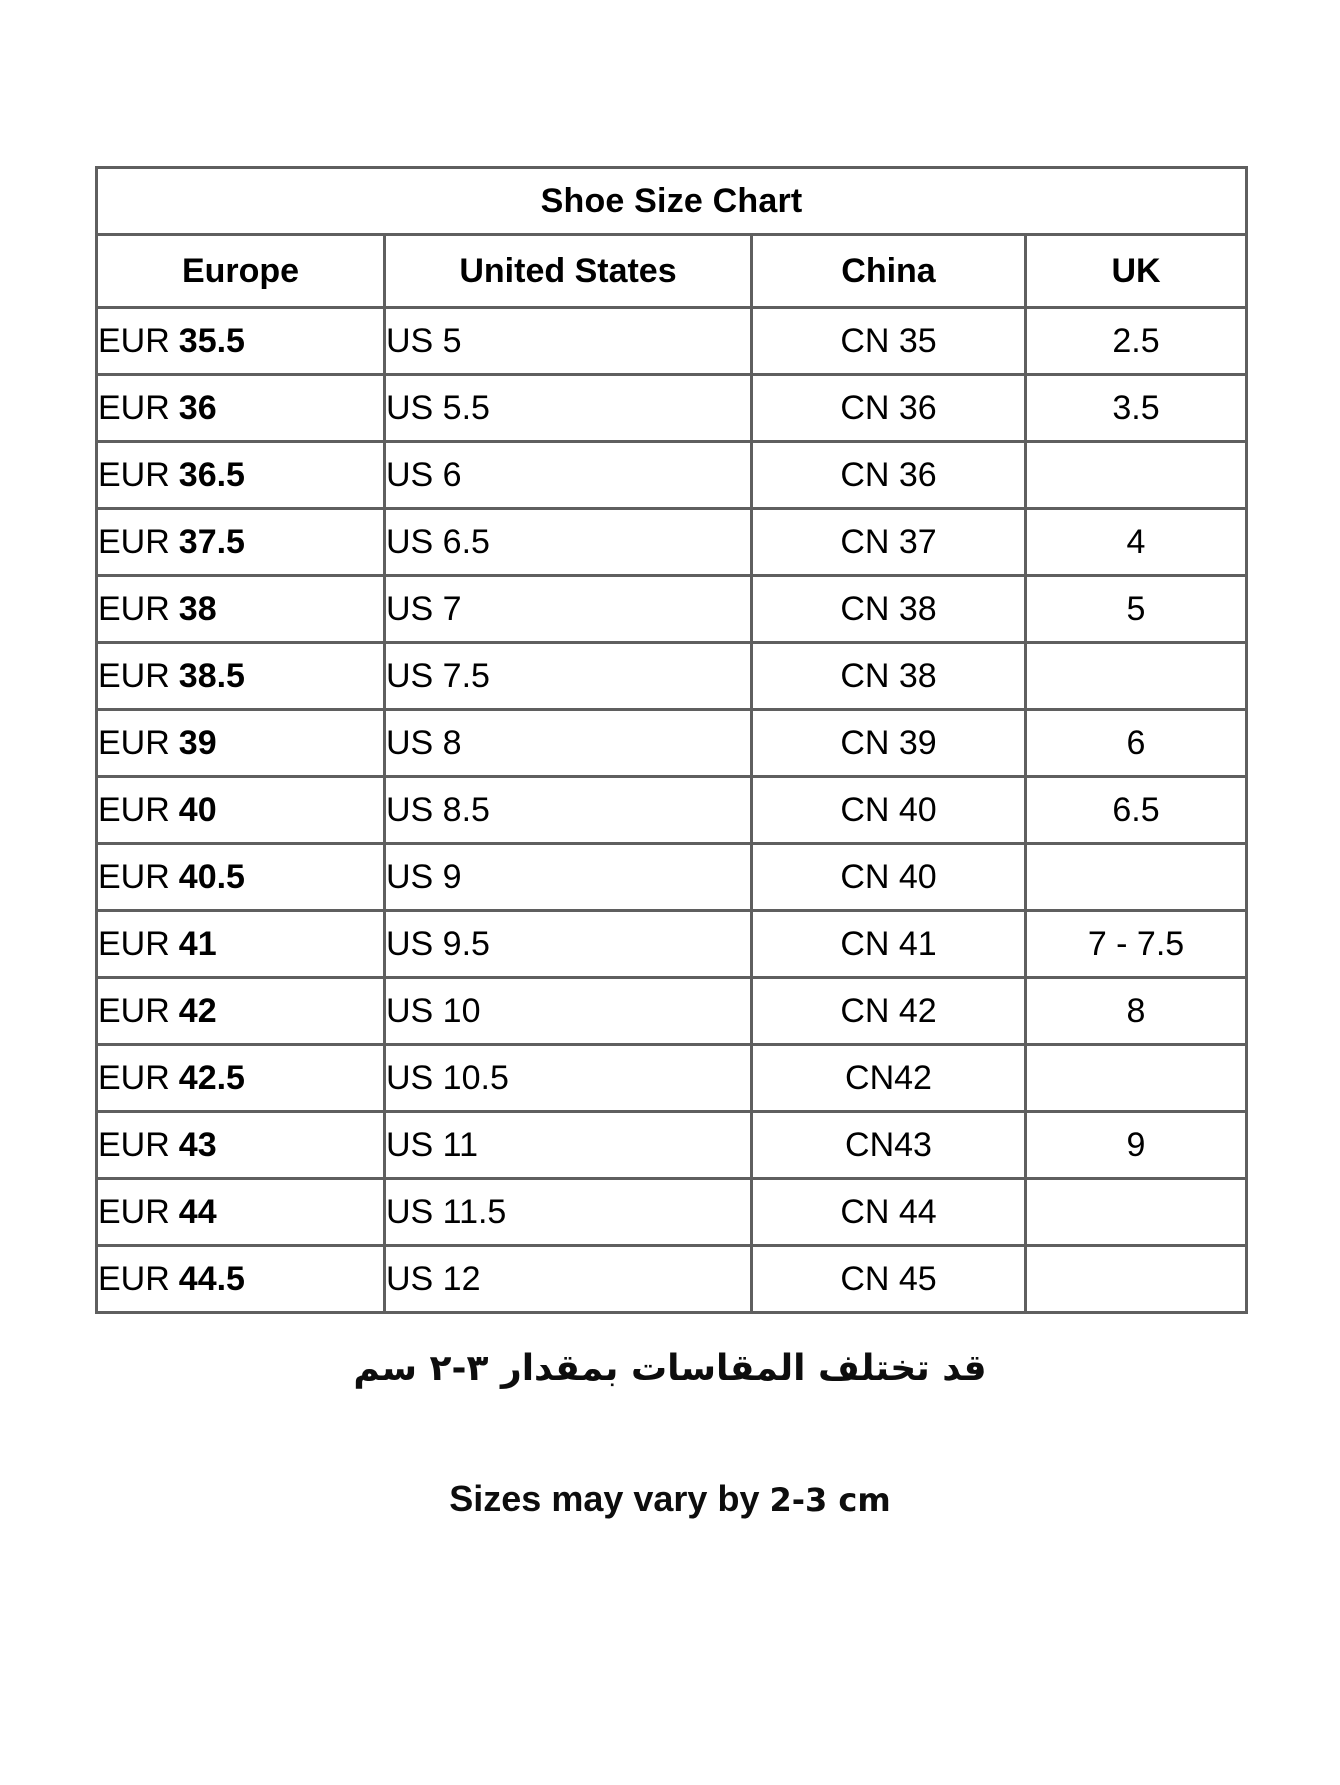 The width and height of the screenshot is (1340, 1785). Describe the element at coordinates (568, 877) in the screenshot. I see `cell-united-states: US 9` at that location.